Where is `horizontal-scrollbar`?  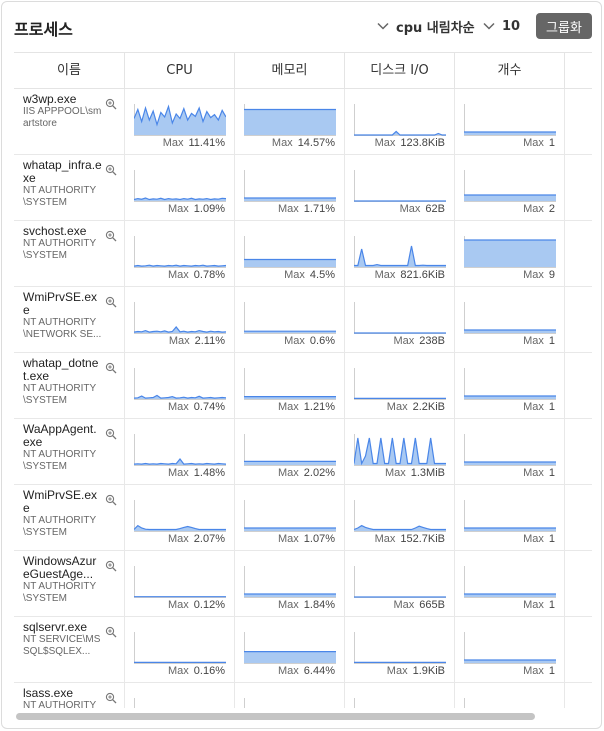 horizontal-scrollbar is located at coordinates (275, 716).